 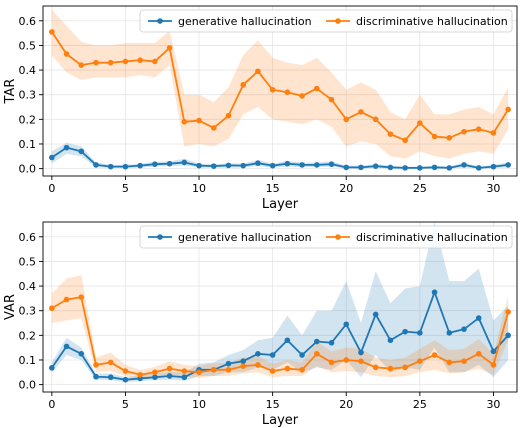 What do you see at coordinates (280, 204) in the screenshot?
I see `x-axis-label: Layer` at bounding box center [280, 204].